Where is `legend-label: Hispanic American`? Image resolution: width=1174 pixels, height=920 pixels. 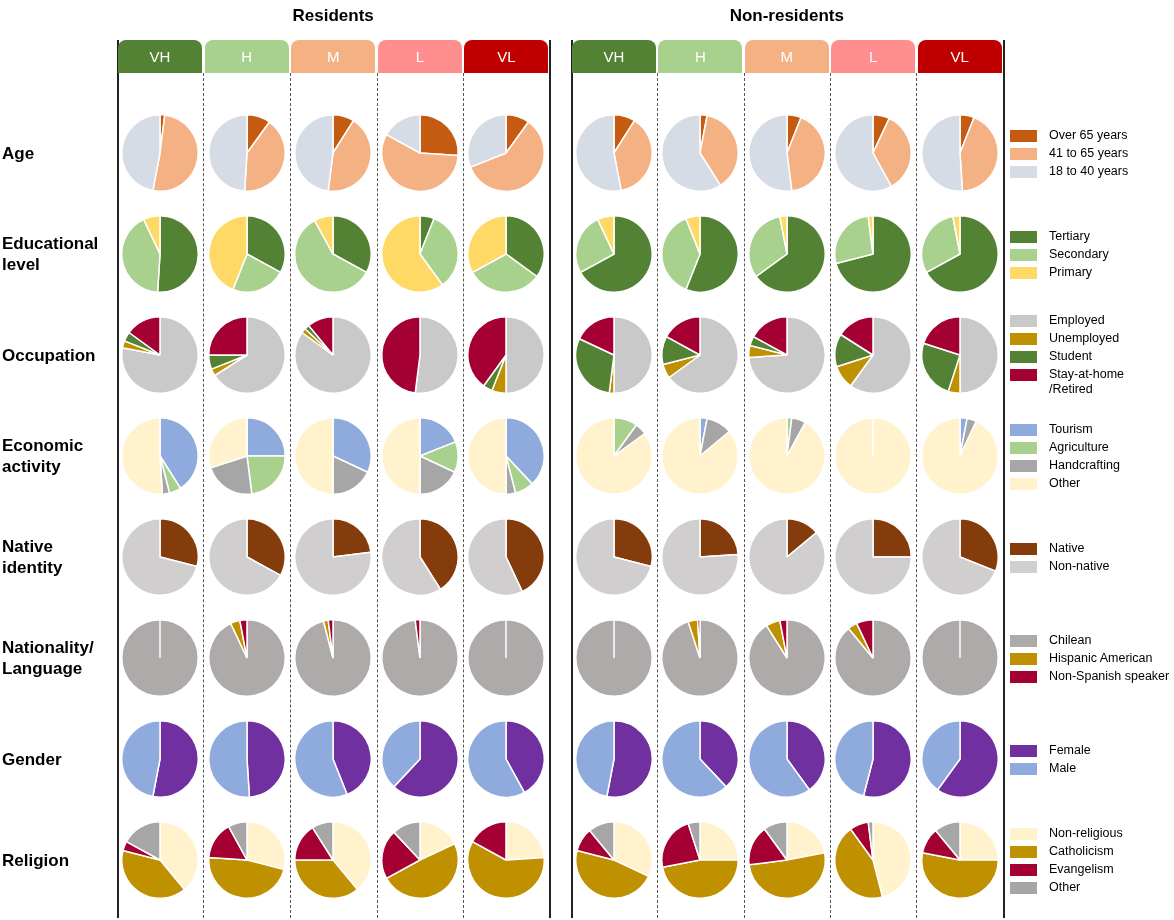 legend-label: Hispanic American is located at coordinates (1101, 658).